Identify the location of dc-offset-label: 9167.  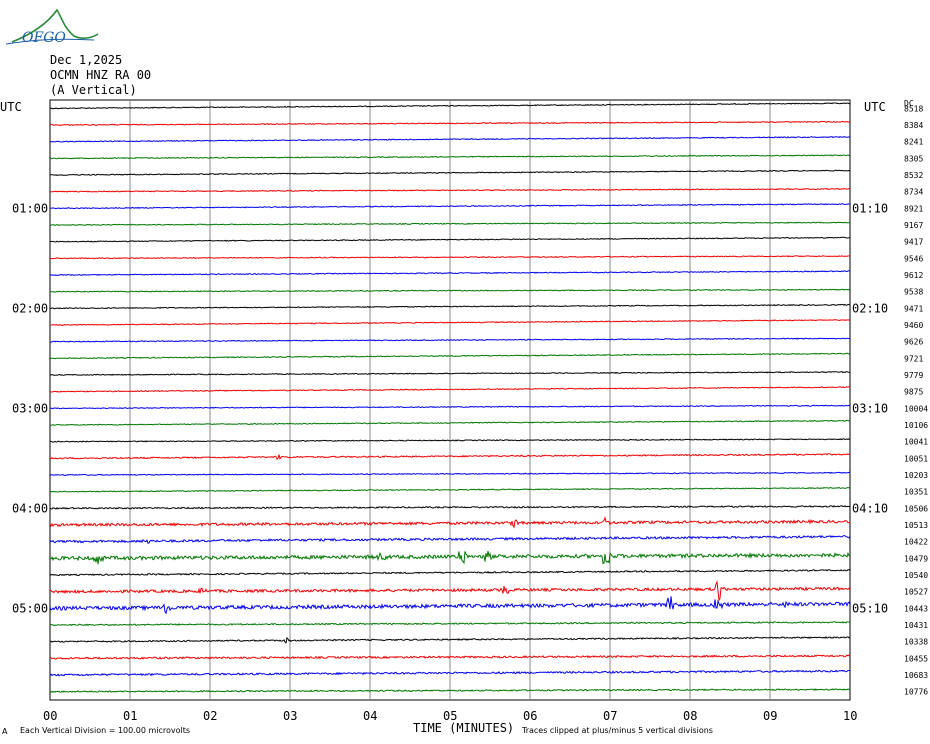
(913, 225).